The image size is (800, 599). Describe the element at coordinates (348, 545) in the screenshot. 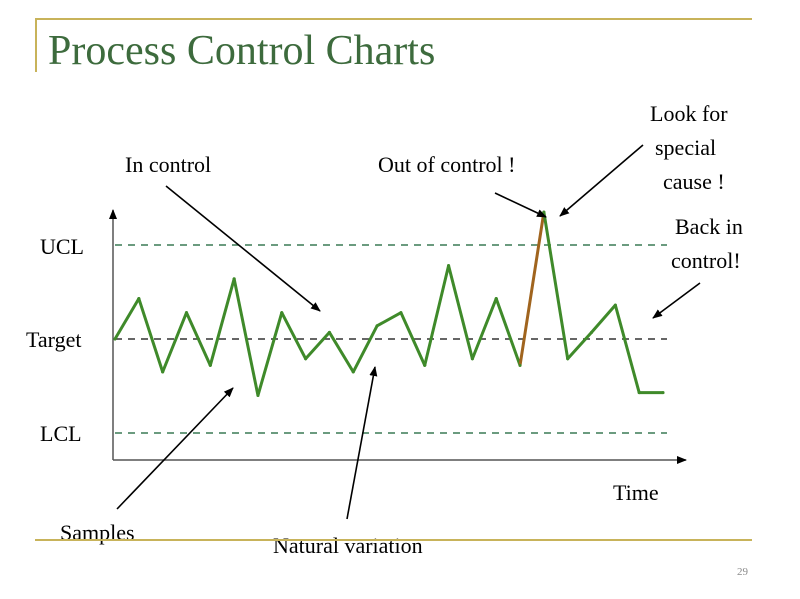

I see `annotation-natural-variation: Natural variation` at that location.